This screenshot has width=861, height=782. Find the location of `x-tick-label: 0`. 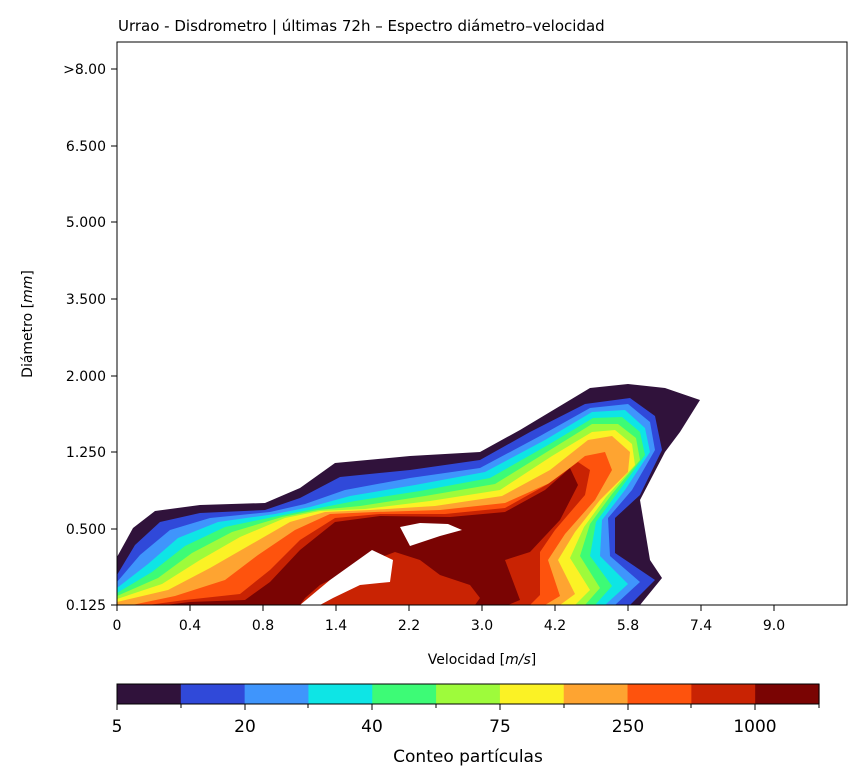

x-tick-label: 0 is located at coordinates (117, 626).